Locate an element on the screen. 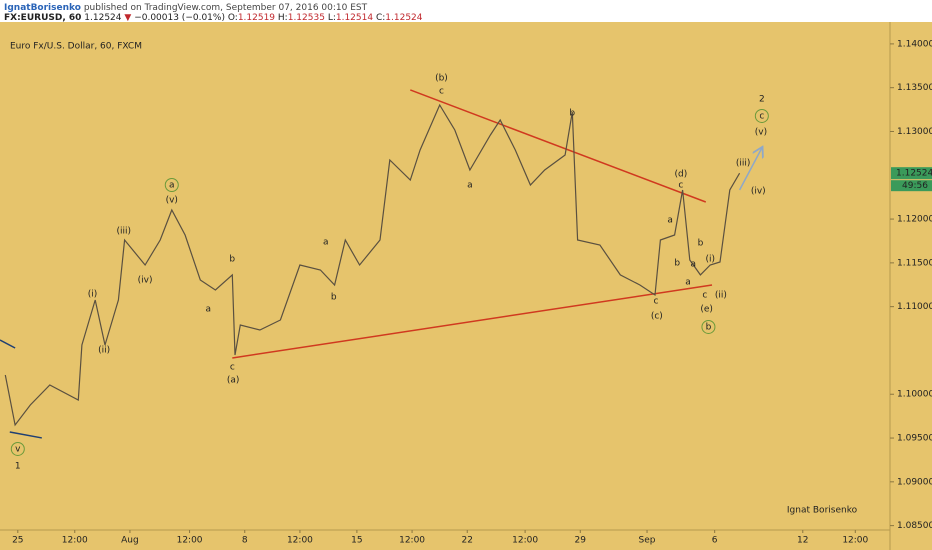 This screenshot has height=550, width=932. x-tick-label: 22 is located at coordinates (467, 541).